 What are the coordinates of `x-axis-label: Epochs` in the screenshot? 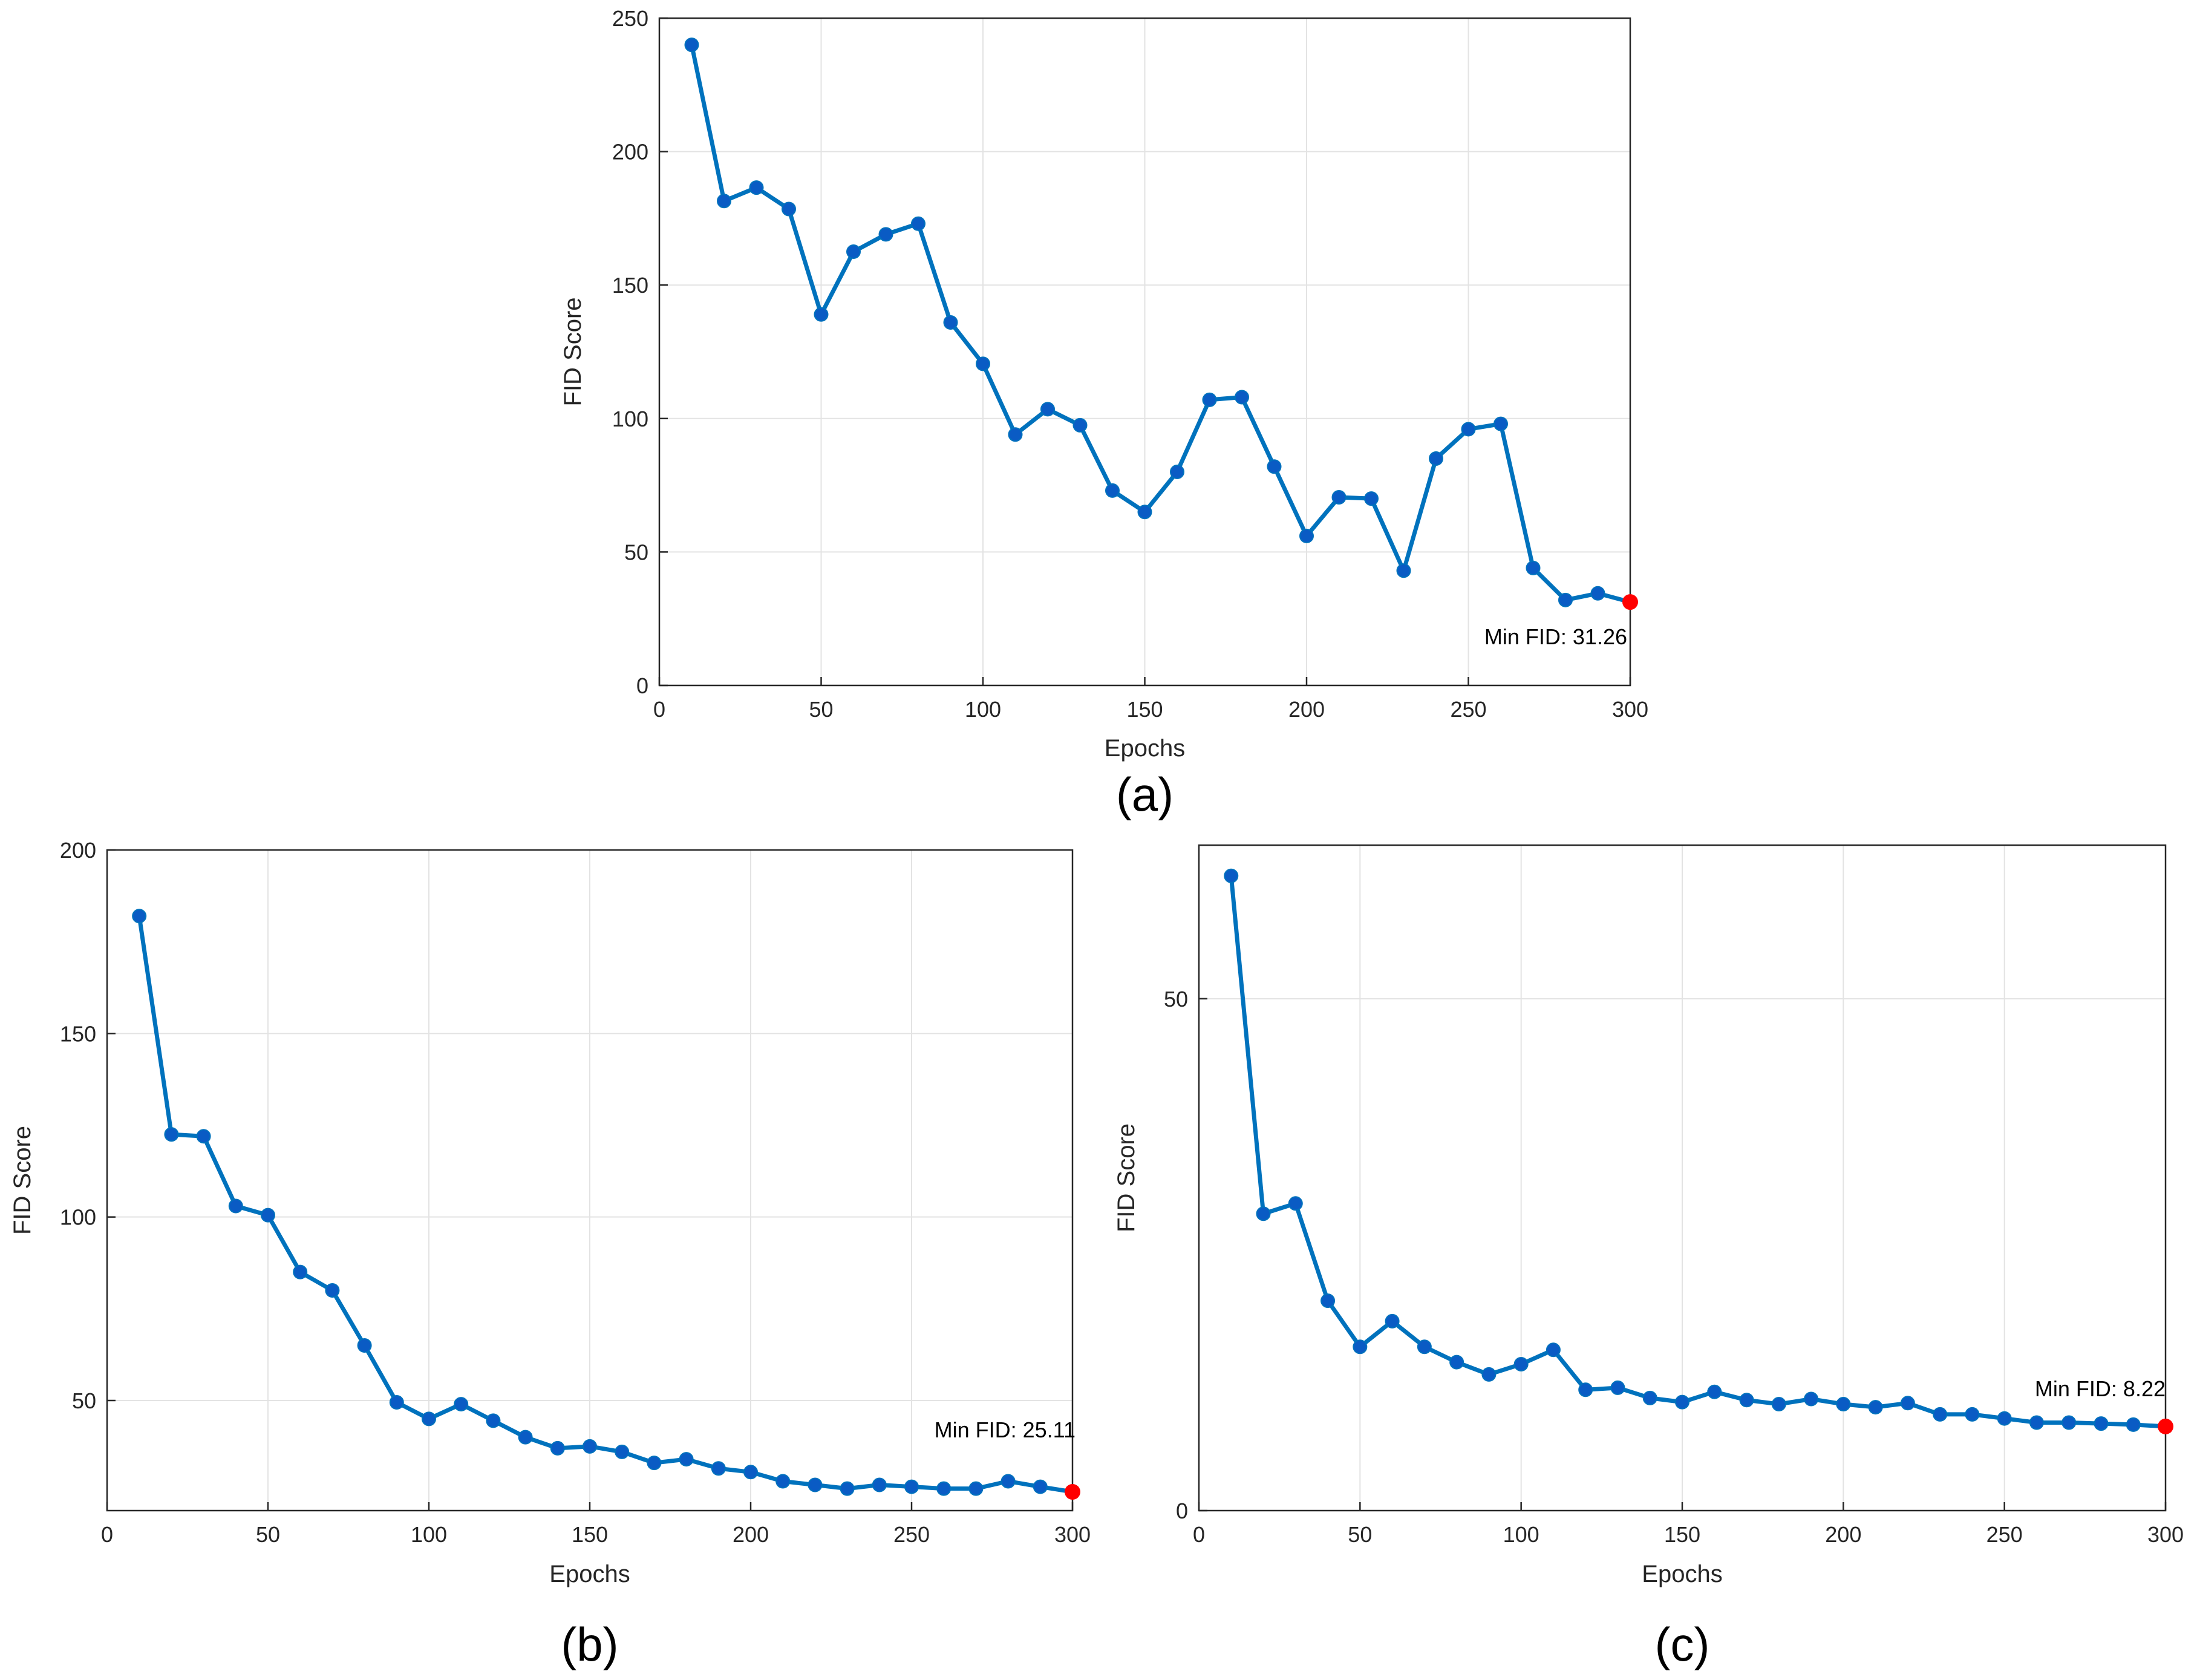 It's located at (589, 1574).